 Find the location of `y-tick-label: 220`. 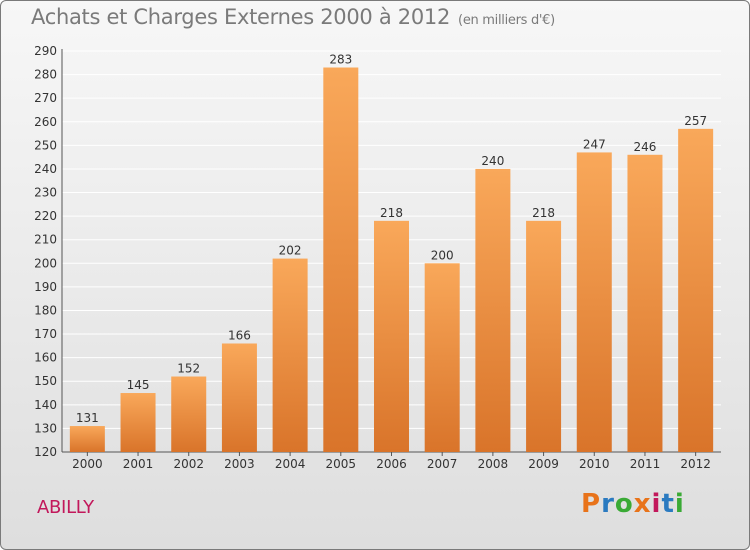

y-tick-label: 220 is located at coordinates (45, 216).